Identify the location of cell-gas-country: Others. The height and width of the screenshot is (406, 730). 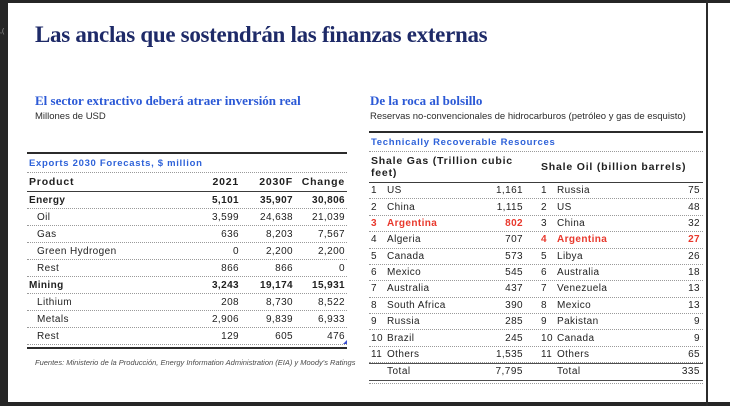
(403, 354).